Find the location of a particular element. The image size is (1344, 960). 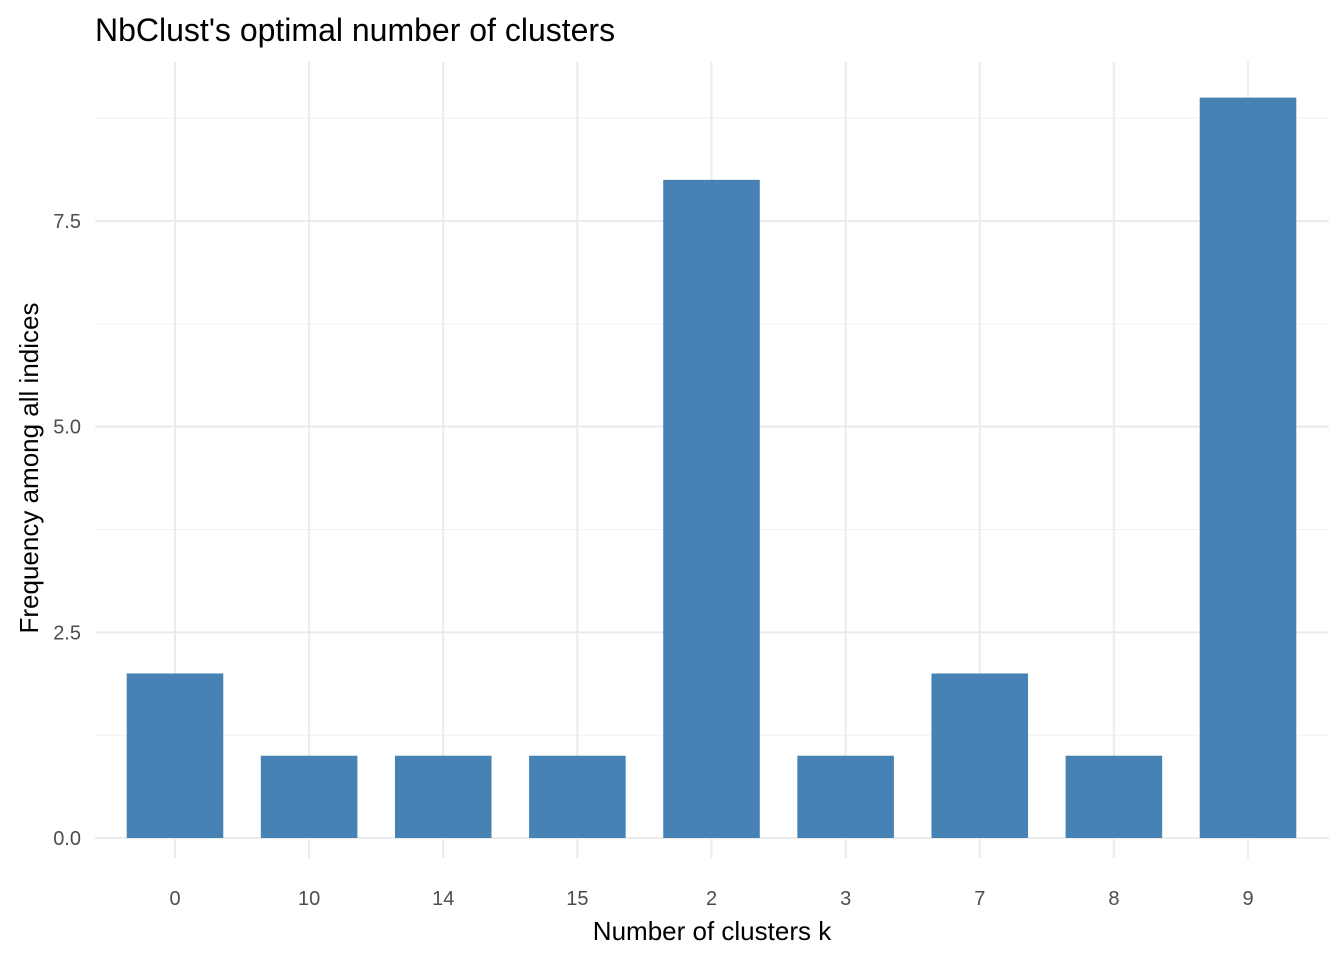

chart-title: NbClust's optimal number of clusters is located at coordinates (355, 30).